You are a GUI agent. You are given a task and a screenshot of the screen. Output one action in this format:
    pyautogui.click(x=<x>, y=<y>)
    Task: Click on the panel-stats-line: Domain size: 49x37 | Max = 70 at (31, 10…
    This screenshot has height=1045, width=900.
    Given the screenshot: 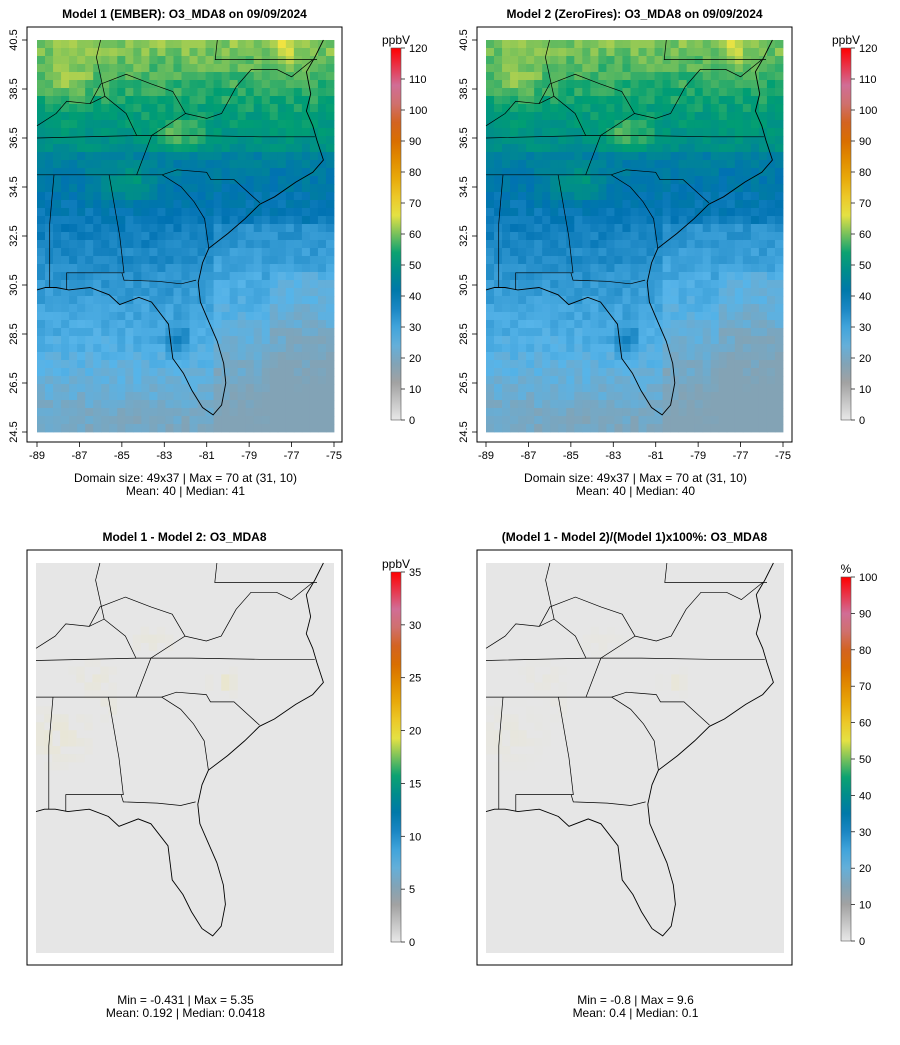 What is the action you would take?
    pyautogui.click(x=185, y=478)
    